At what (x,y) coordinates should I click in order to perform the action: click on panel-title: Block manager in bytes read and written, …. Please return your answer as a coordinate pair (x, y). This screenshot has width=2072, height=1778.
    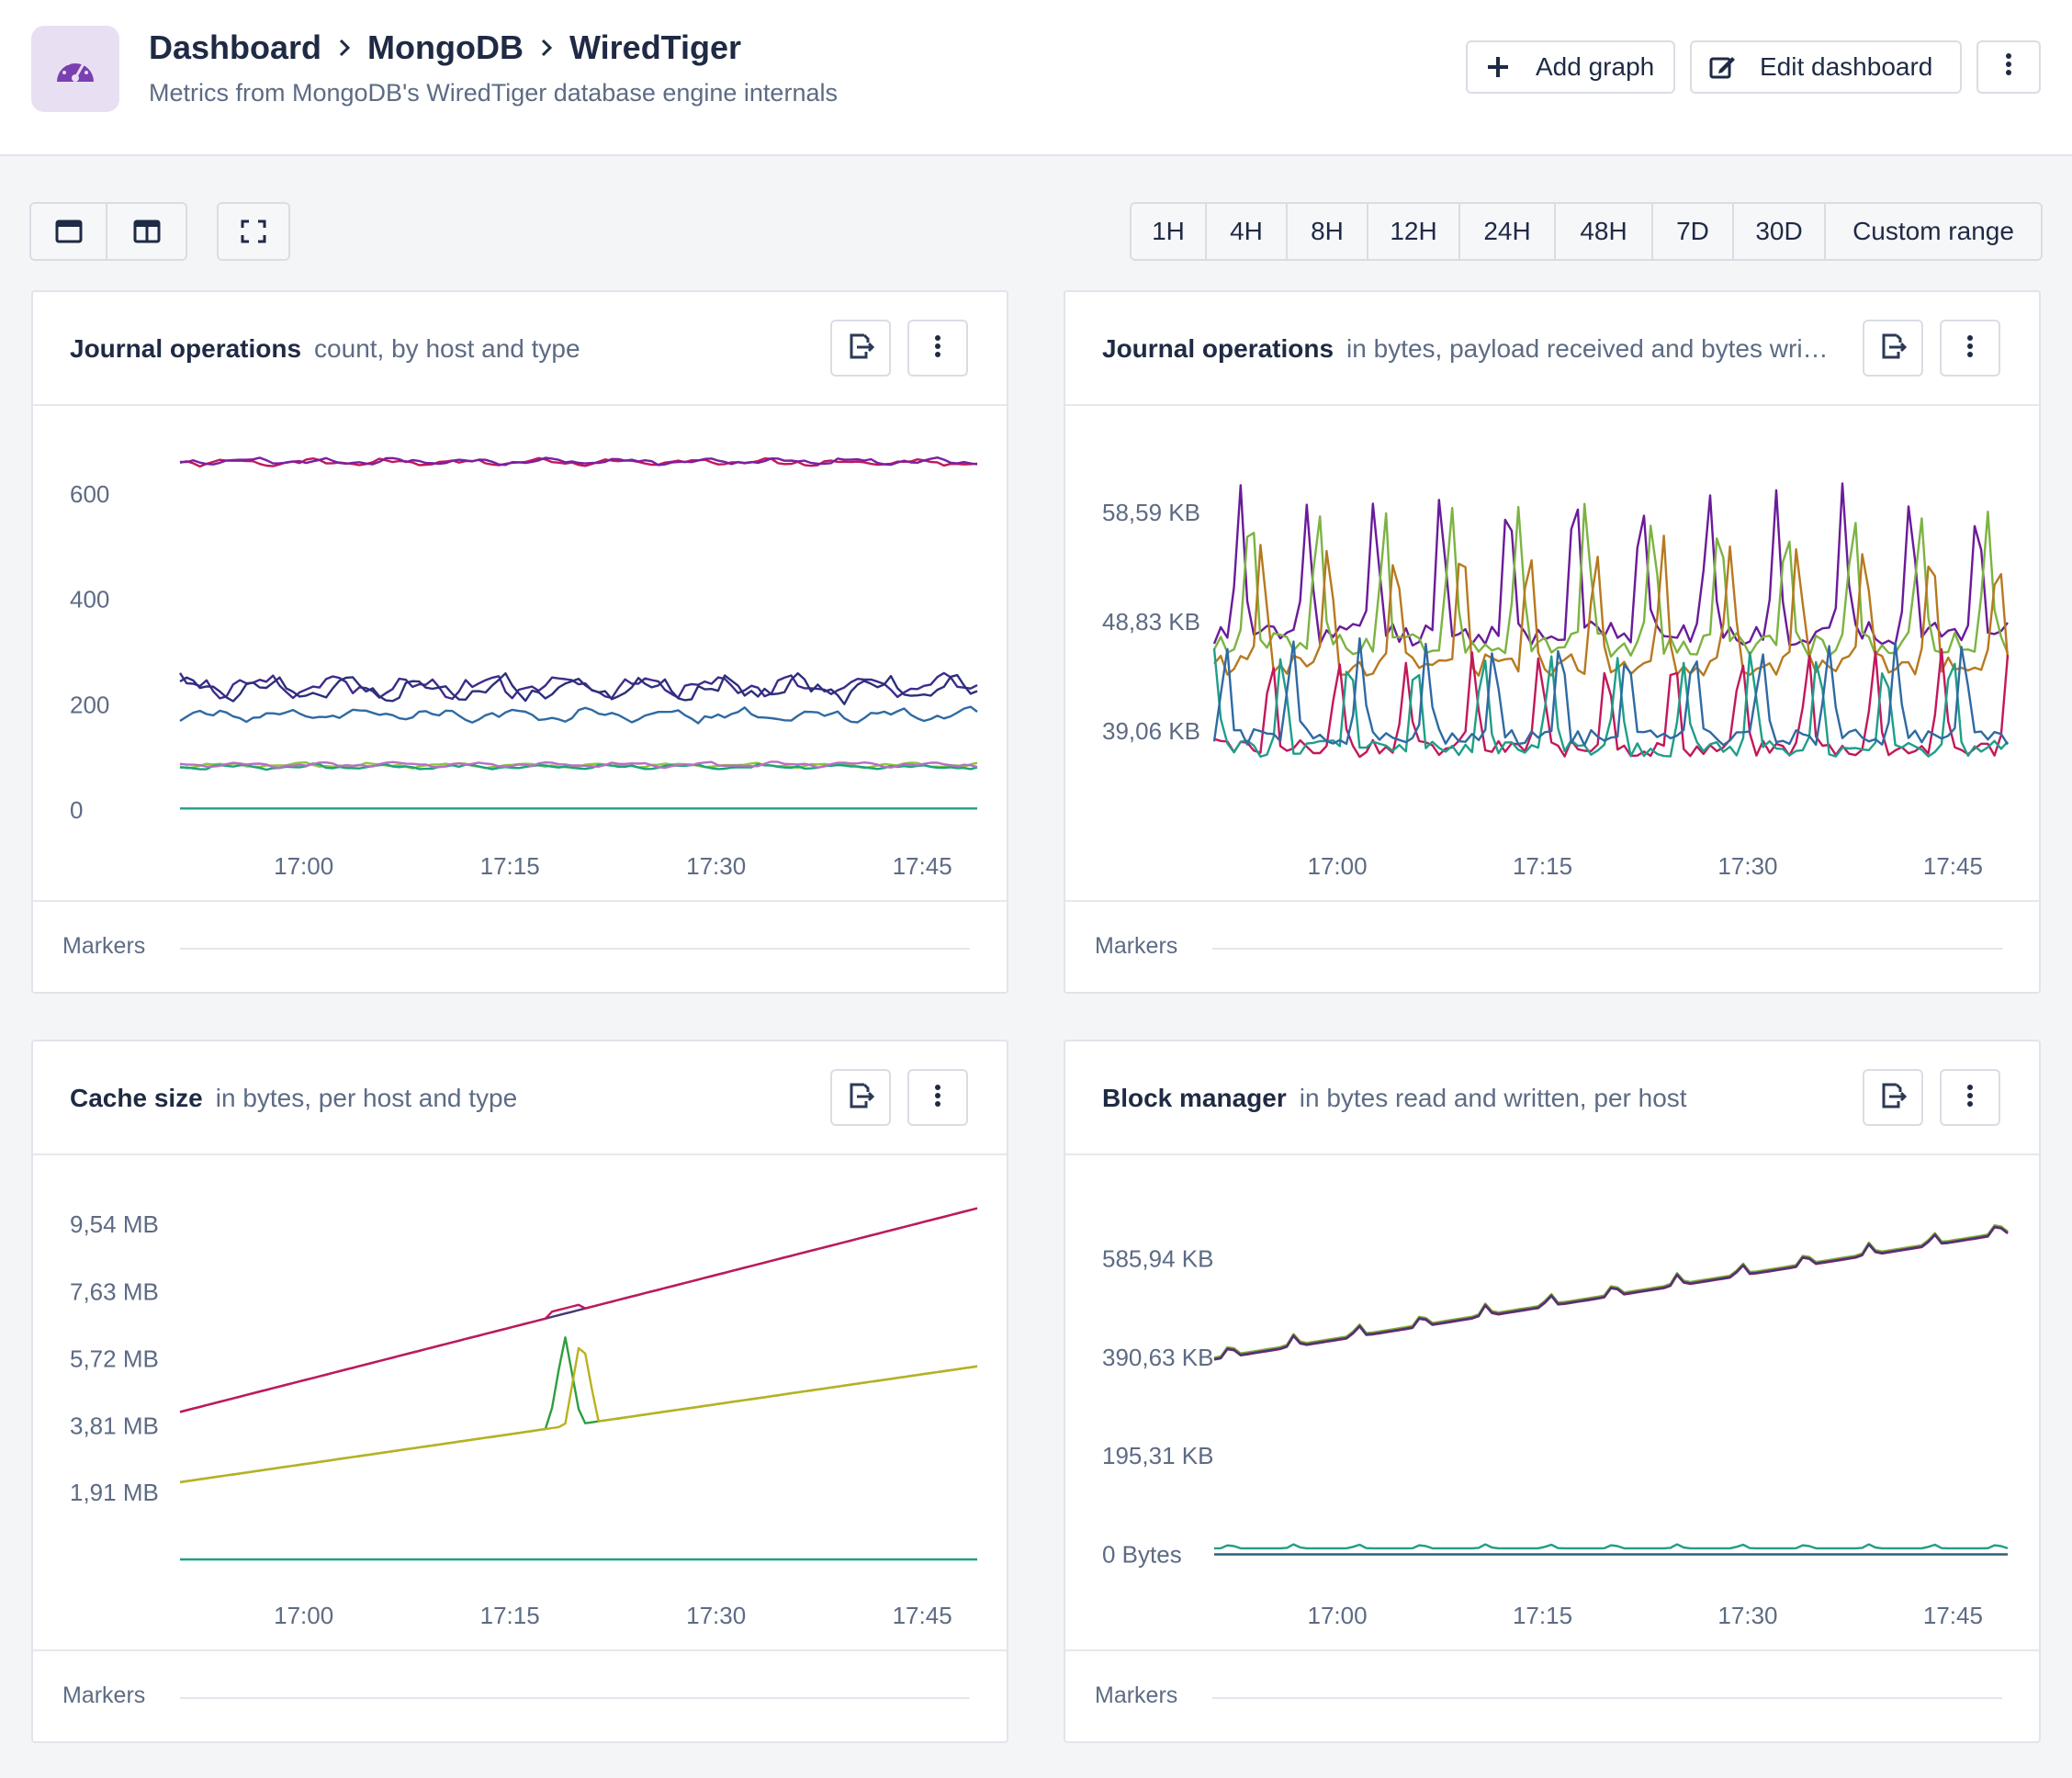
    Looking at the image, I should click on (1395, 1098).